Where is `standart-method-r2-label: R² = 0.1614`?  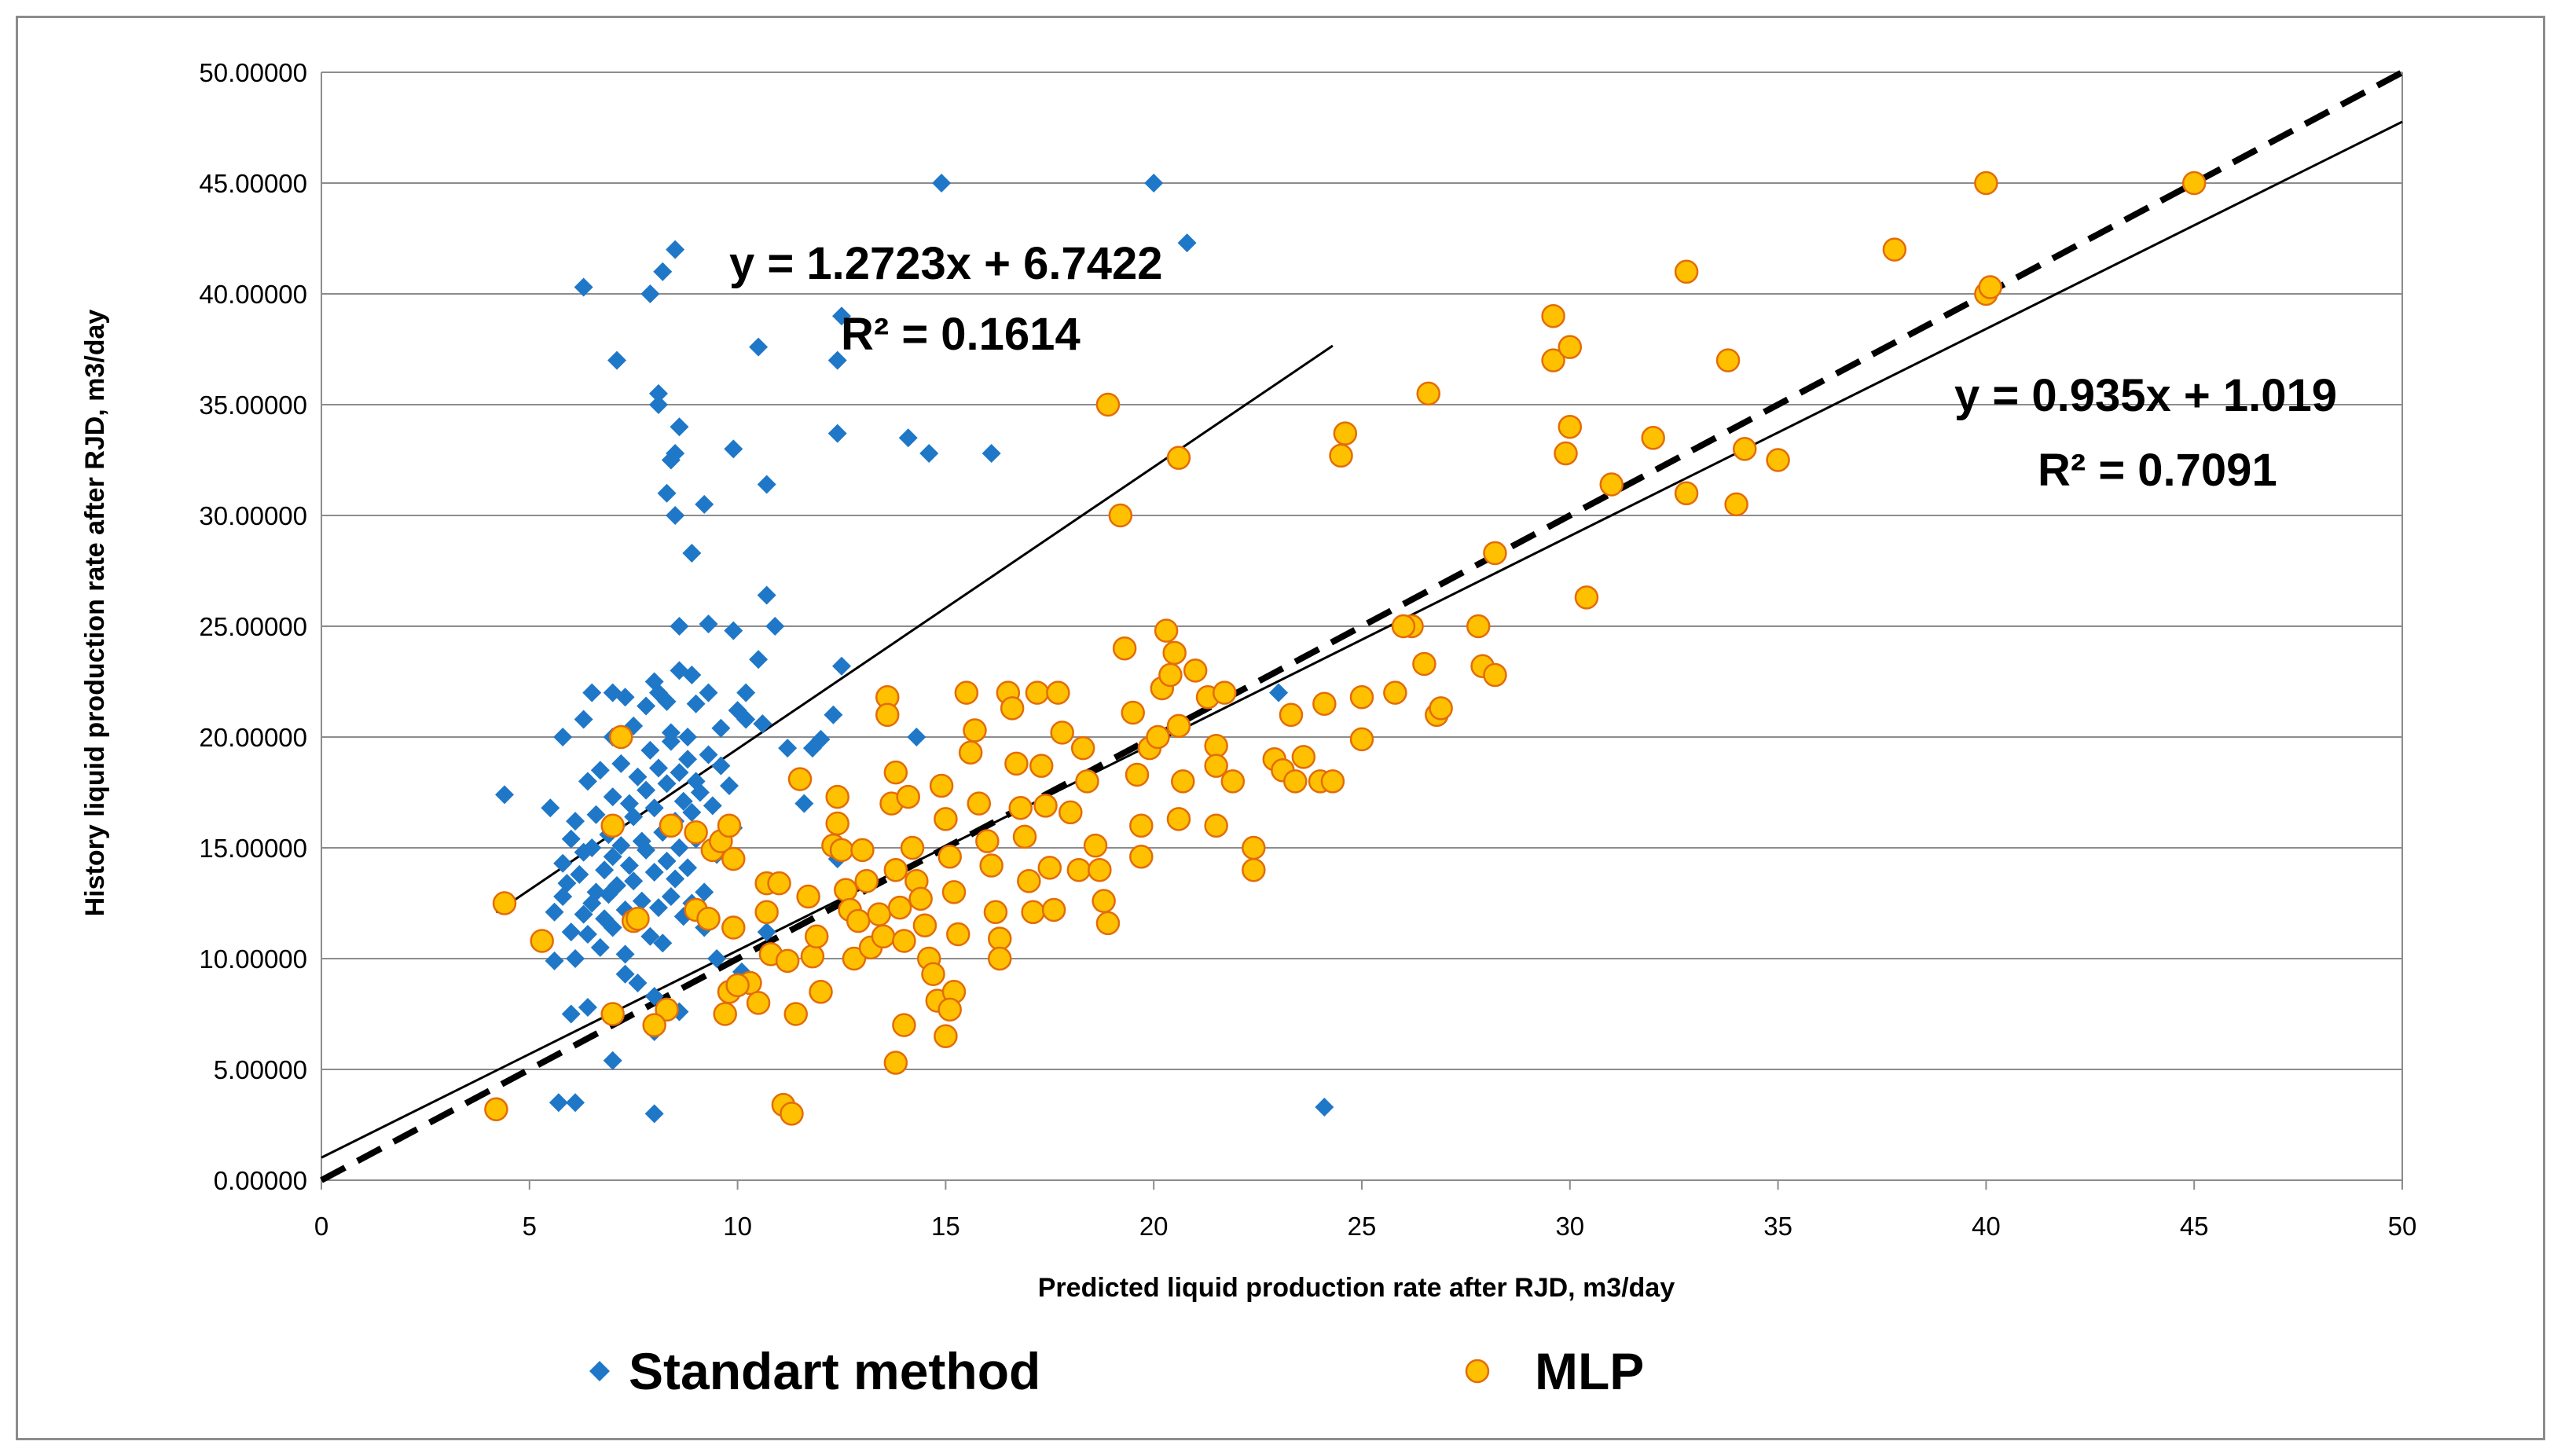
standart-method-r2-label: R² = 0.1614 is located at coordinates (961, 334).